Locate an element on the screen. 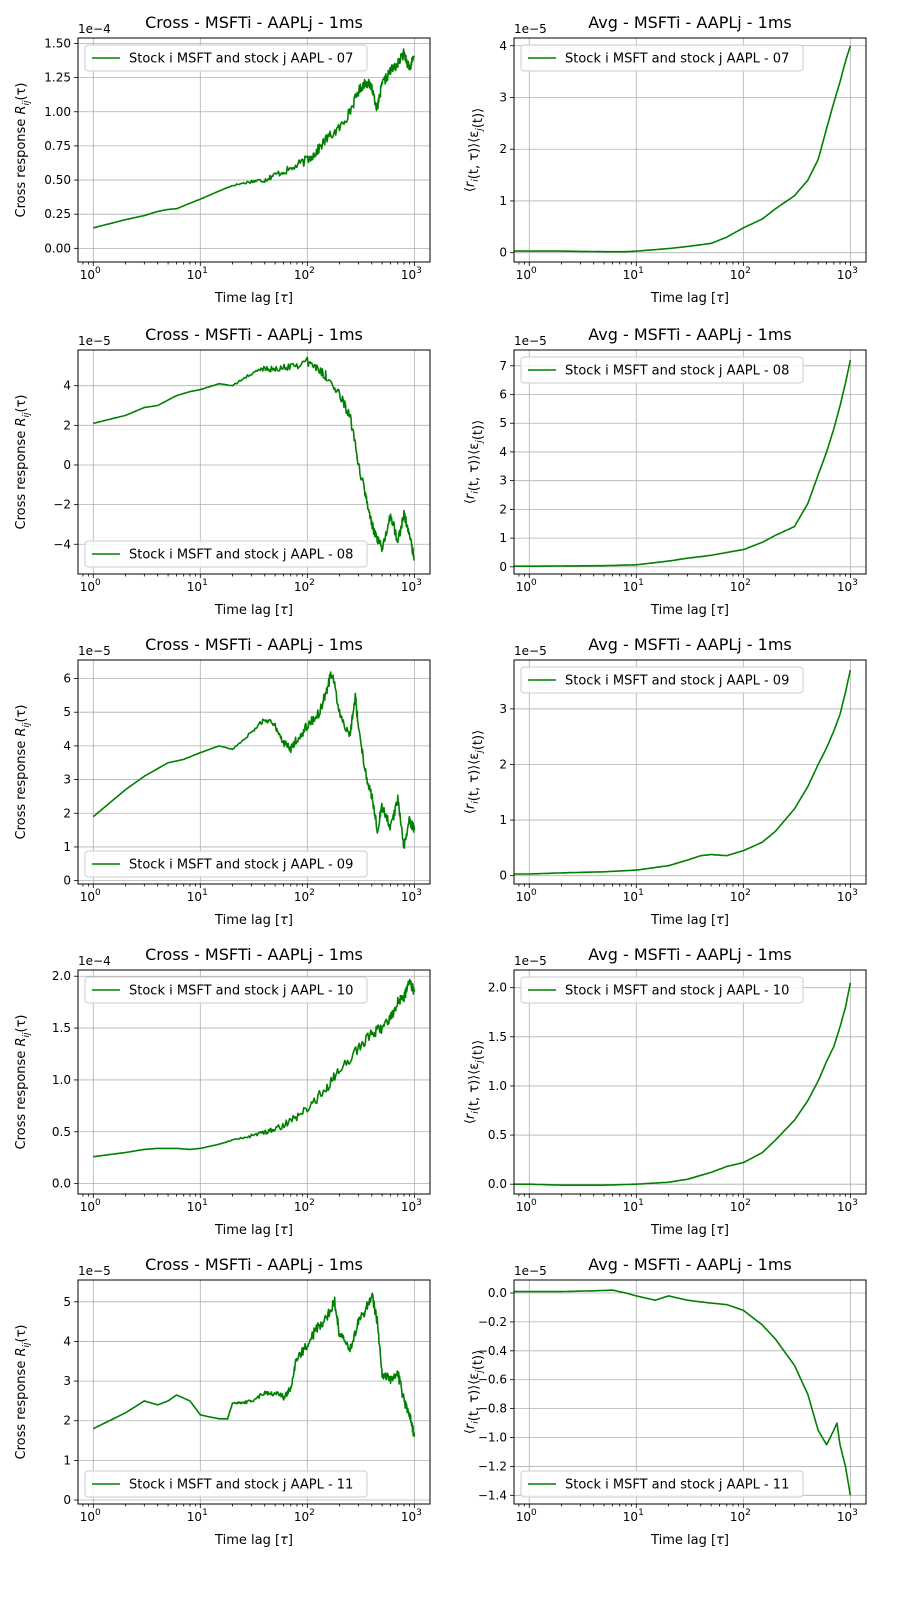  y-tick-label: 4 is located at coordinates (67, 1341).